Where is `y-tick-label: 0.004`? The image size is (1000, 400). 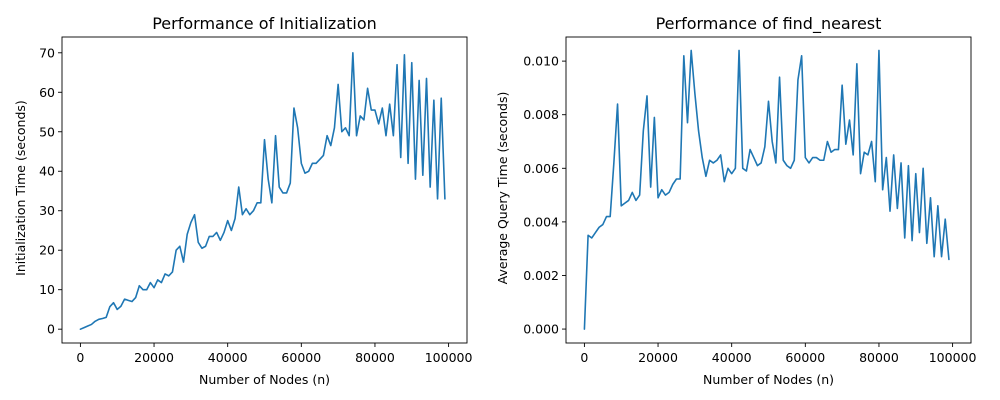 y-tick-label: 0.004 is located at coordinates (541, 221).